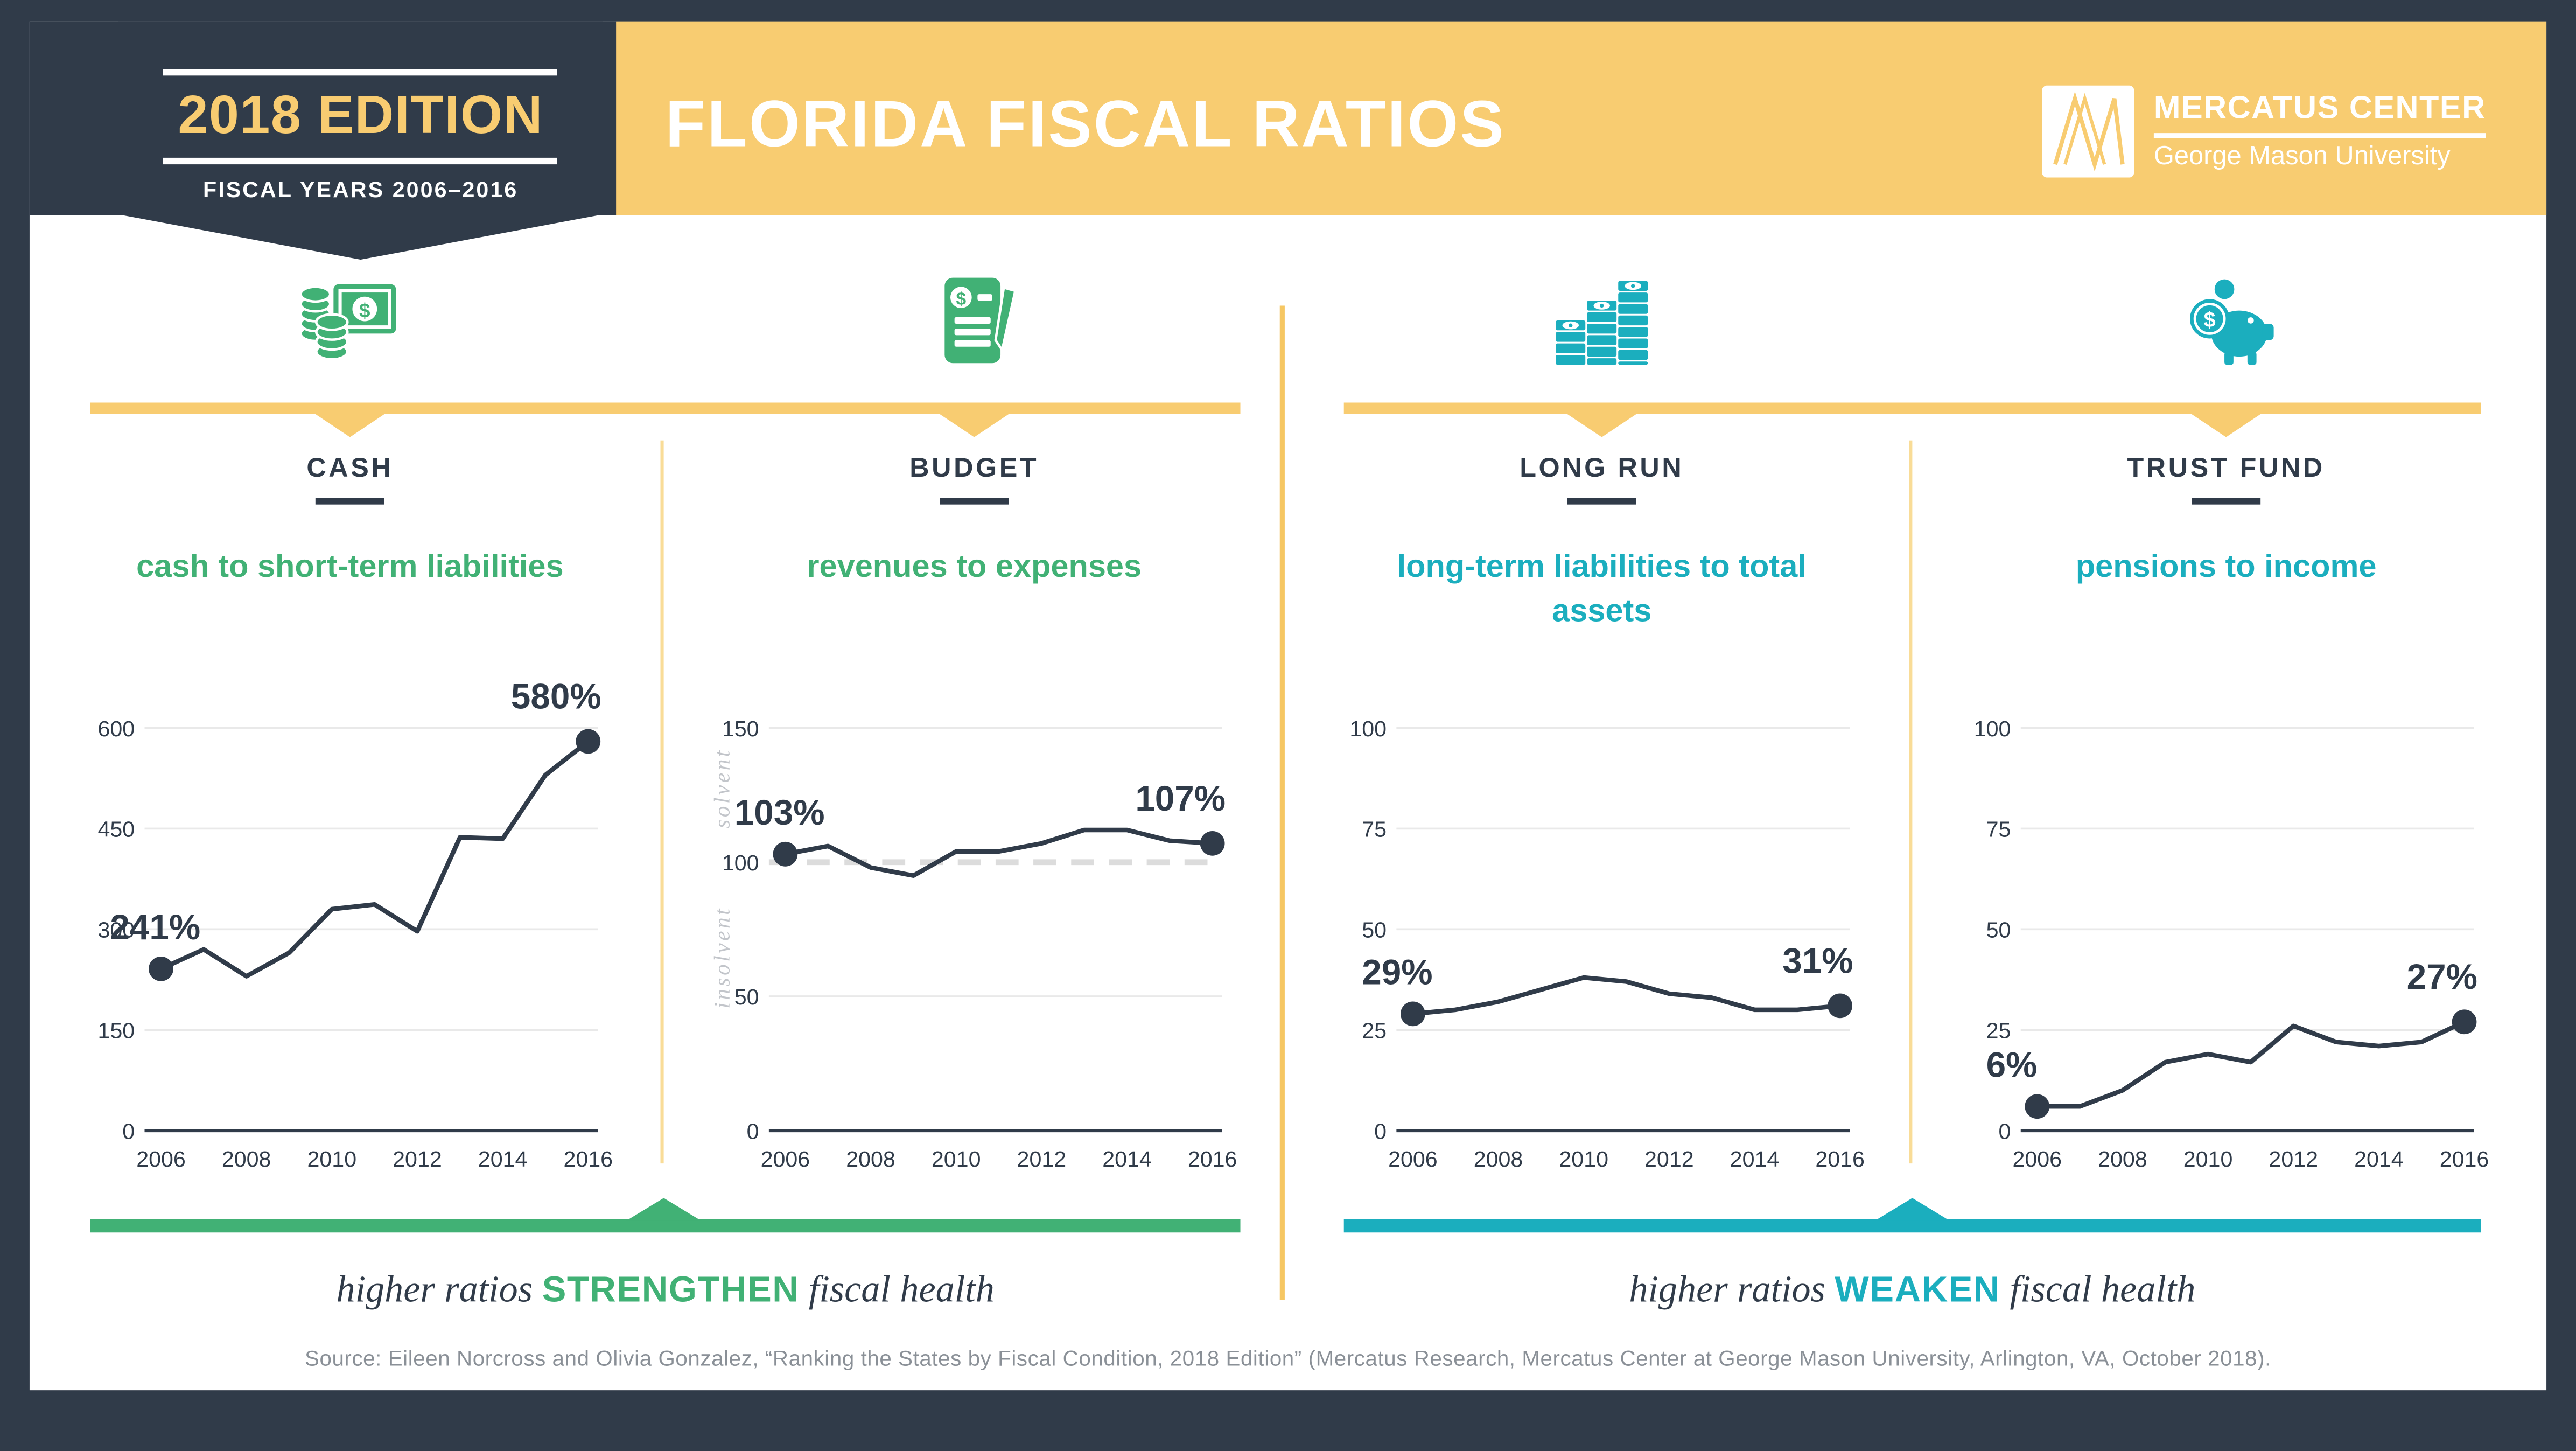  I want to click on connector-notch-trust-fund, so click(2226, 425).